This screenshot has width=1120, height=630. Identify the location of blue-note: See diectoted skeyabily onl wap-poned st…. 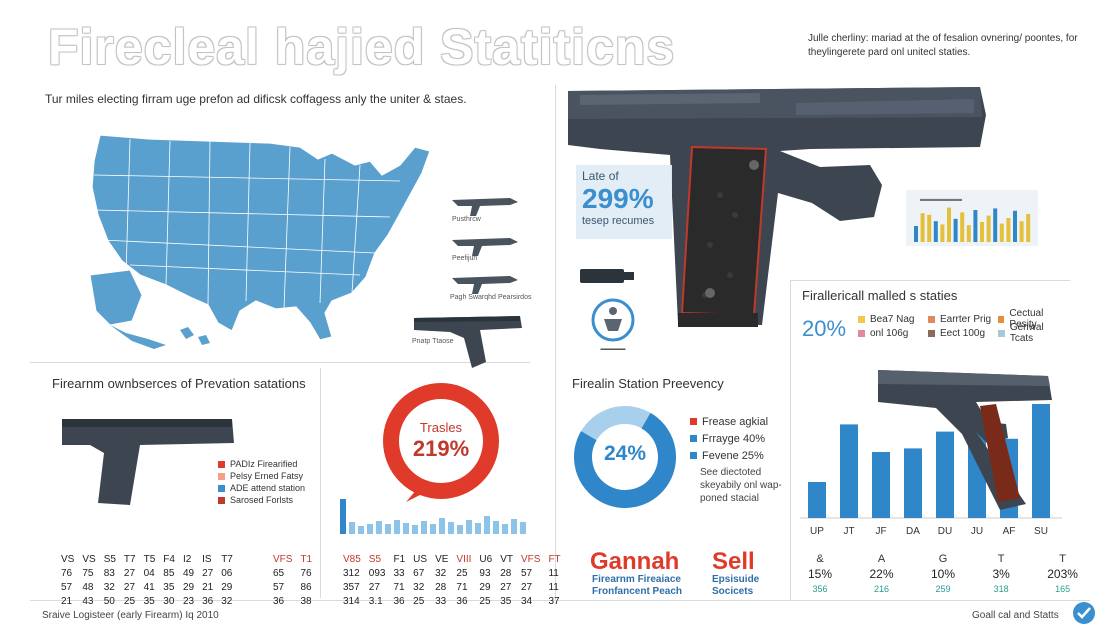
(741, 485).